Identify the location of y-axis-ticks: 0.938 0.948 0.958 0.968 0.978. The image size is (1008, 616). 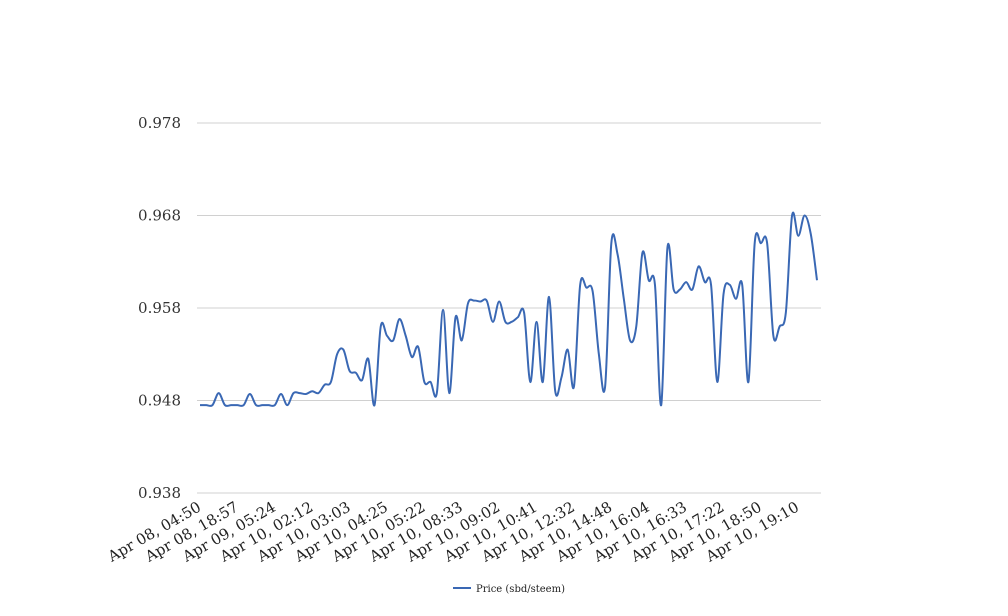
(159, 308).